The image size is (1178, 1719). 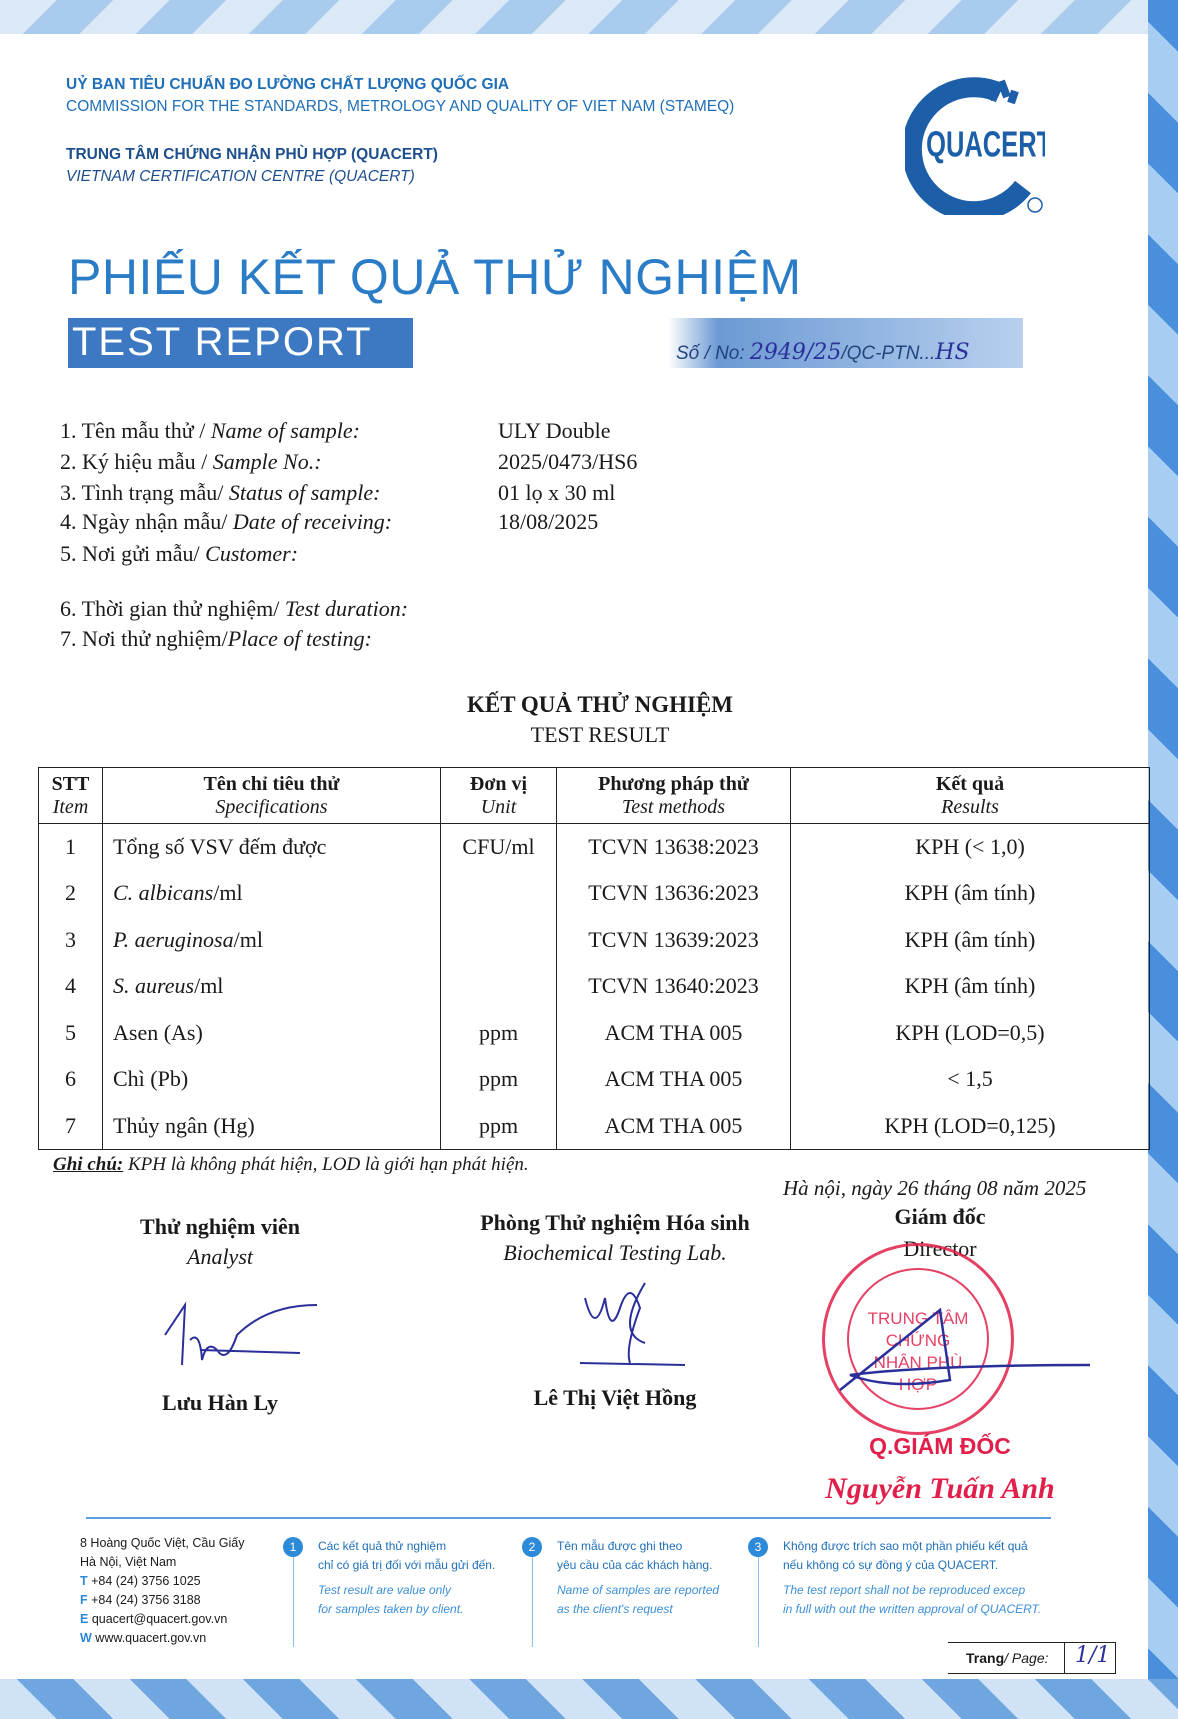 I want to click on table-row: 6 Chì (Pb) ppm ACM THA 005 < 1,5, so click(x=594, y=1079).